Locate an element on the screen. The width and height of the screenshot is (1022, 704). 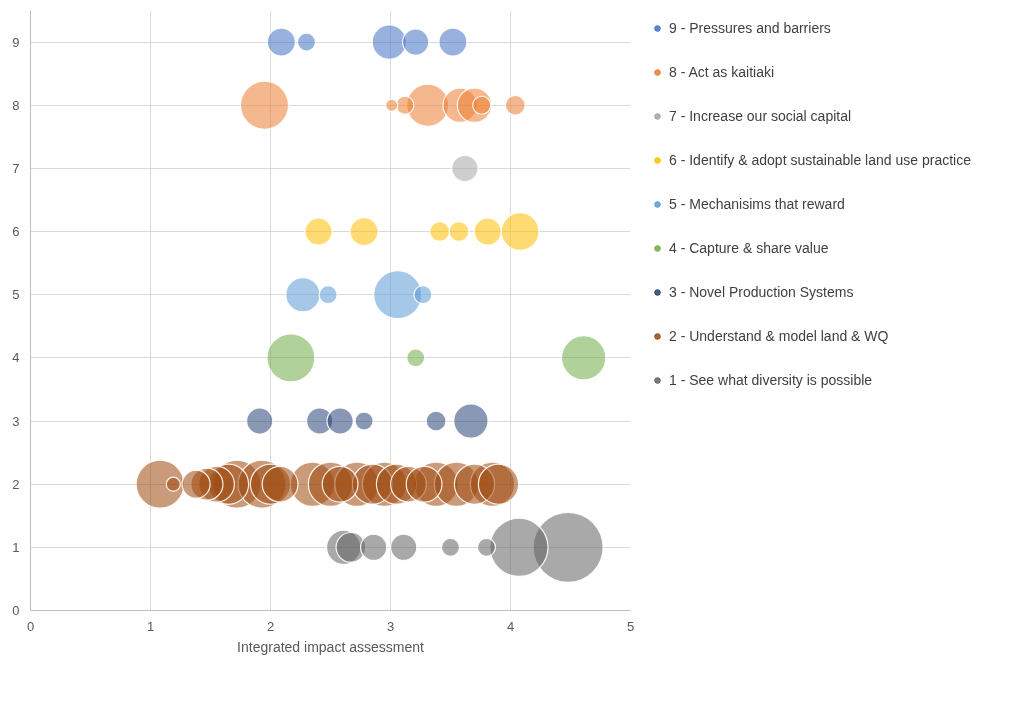
x-tick-label: 1 is located at coordinates (150, 626).